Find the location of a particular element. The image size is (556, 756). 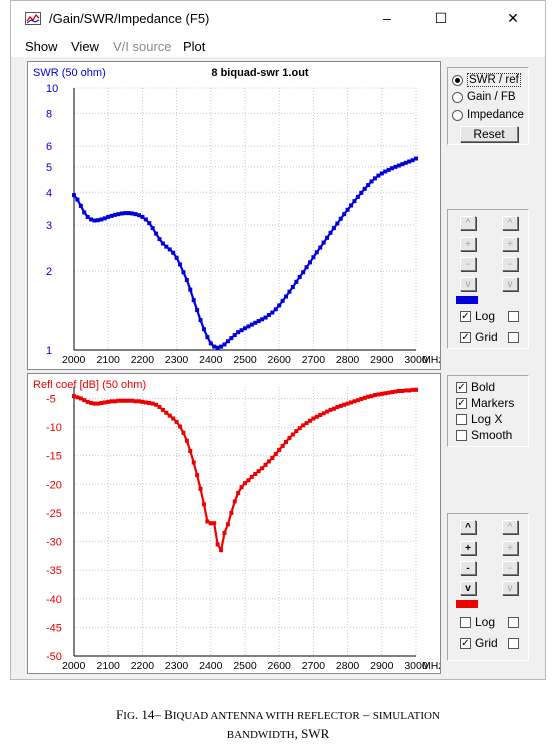

bold-check-mark: ✓ is located at coordinates (461, 387).